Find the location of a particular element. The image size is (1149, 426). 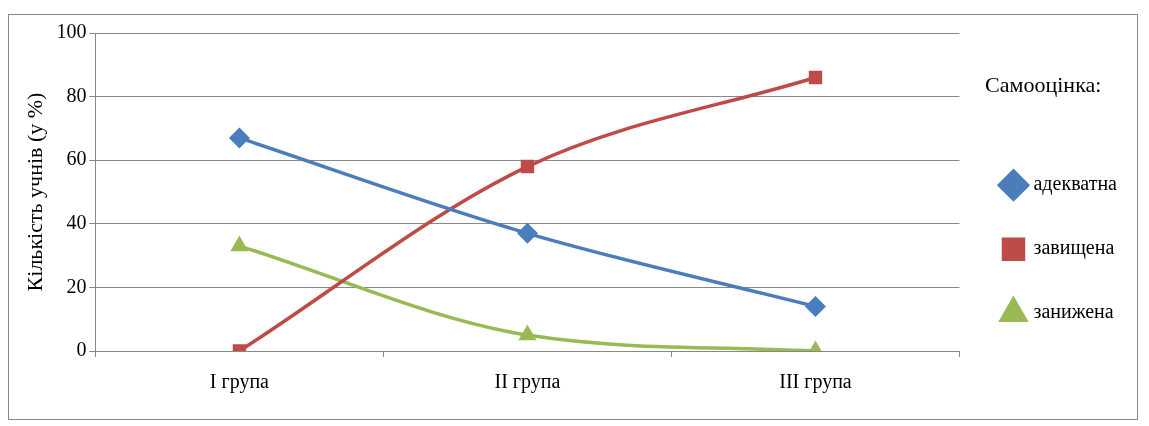

legend-label: завищена is located at coordinates (1074, 248).